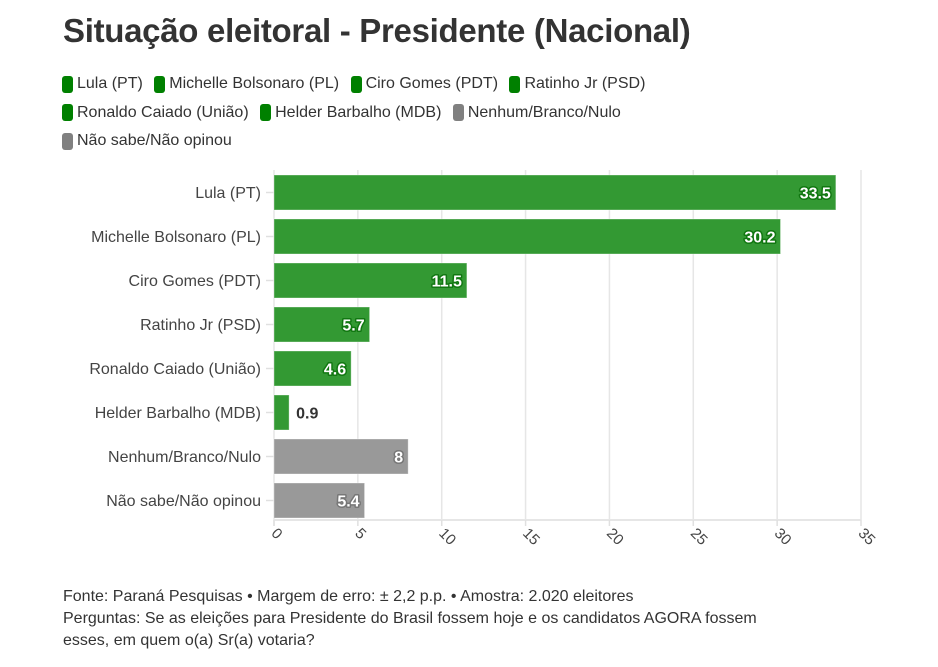 The image size is (938, 667). What do you see at coordinates (254, 83) in the screenshot?
I see `legend-label: Michelle Bolsonaro (PL)` at bounding box center [254, 83].